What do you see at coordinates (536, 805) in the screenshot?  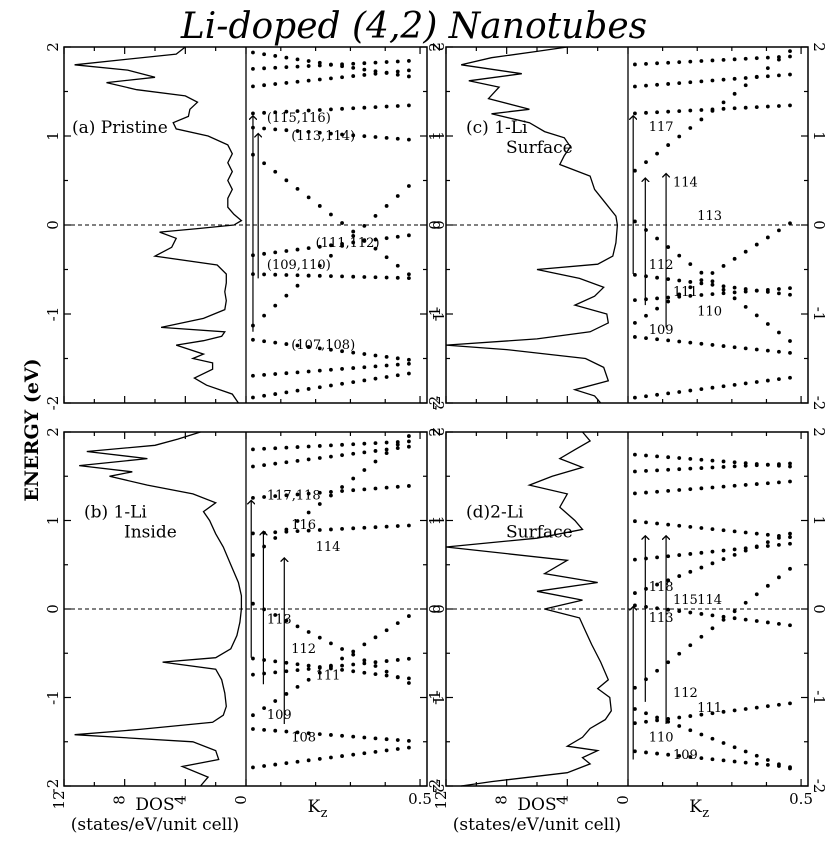 I see `dos-axis-label: DOS` at bounding box center [536, 805].